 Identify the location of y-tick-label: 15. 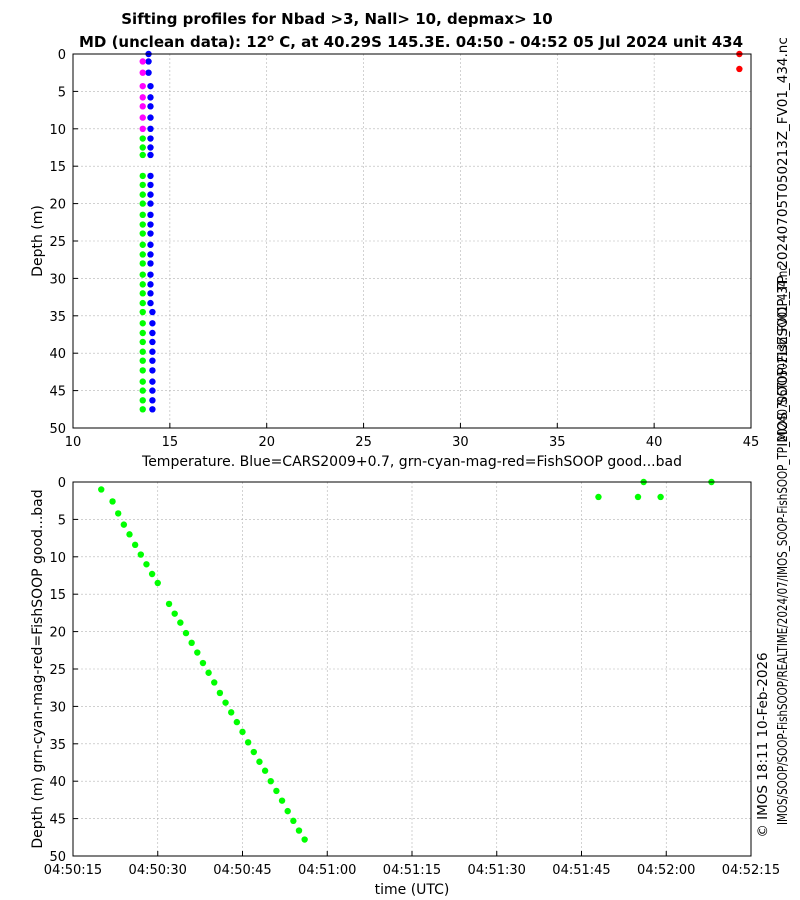
(57, 595).